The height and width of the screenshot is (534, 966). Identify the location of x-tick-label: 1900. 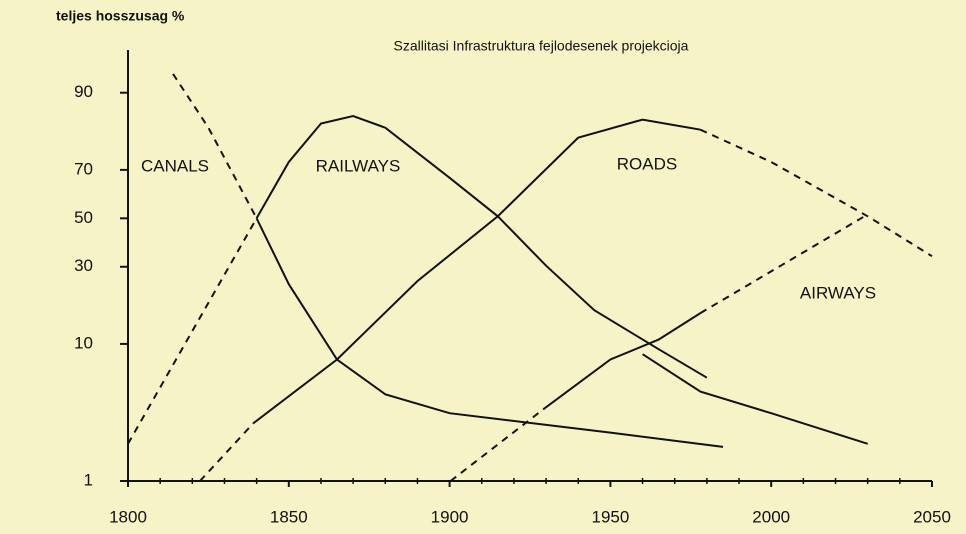
(450, 516).